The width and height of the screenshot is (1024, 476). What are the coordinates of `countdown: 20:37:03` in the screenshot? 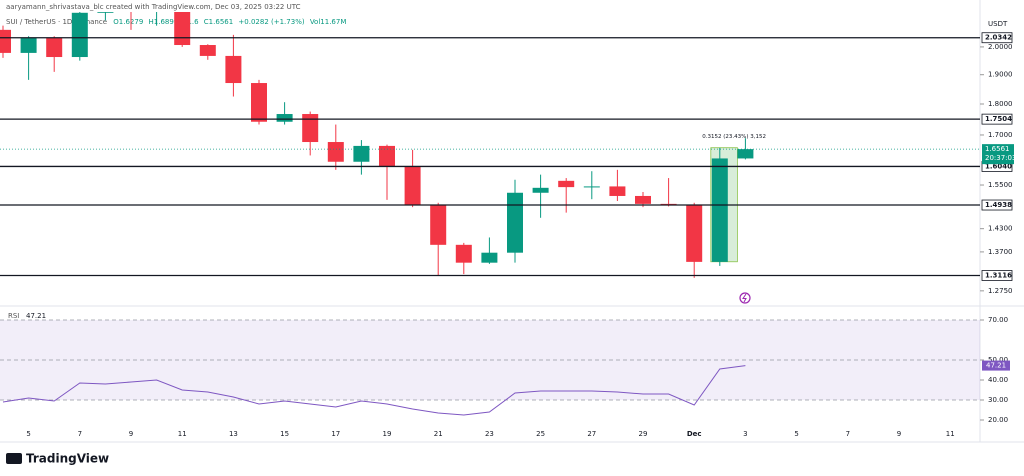 It's located at (1000, 158).